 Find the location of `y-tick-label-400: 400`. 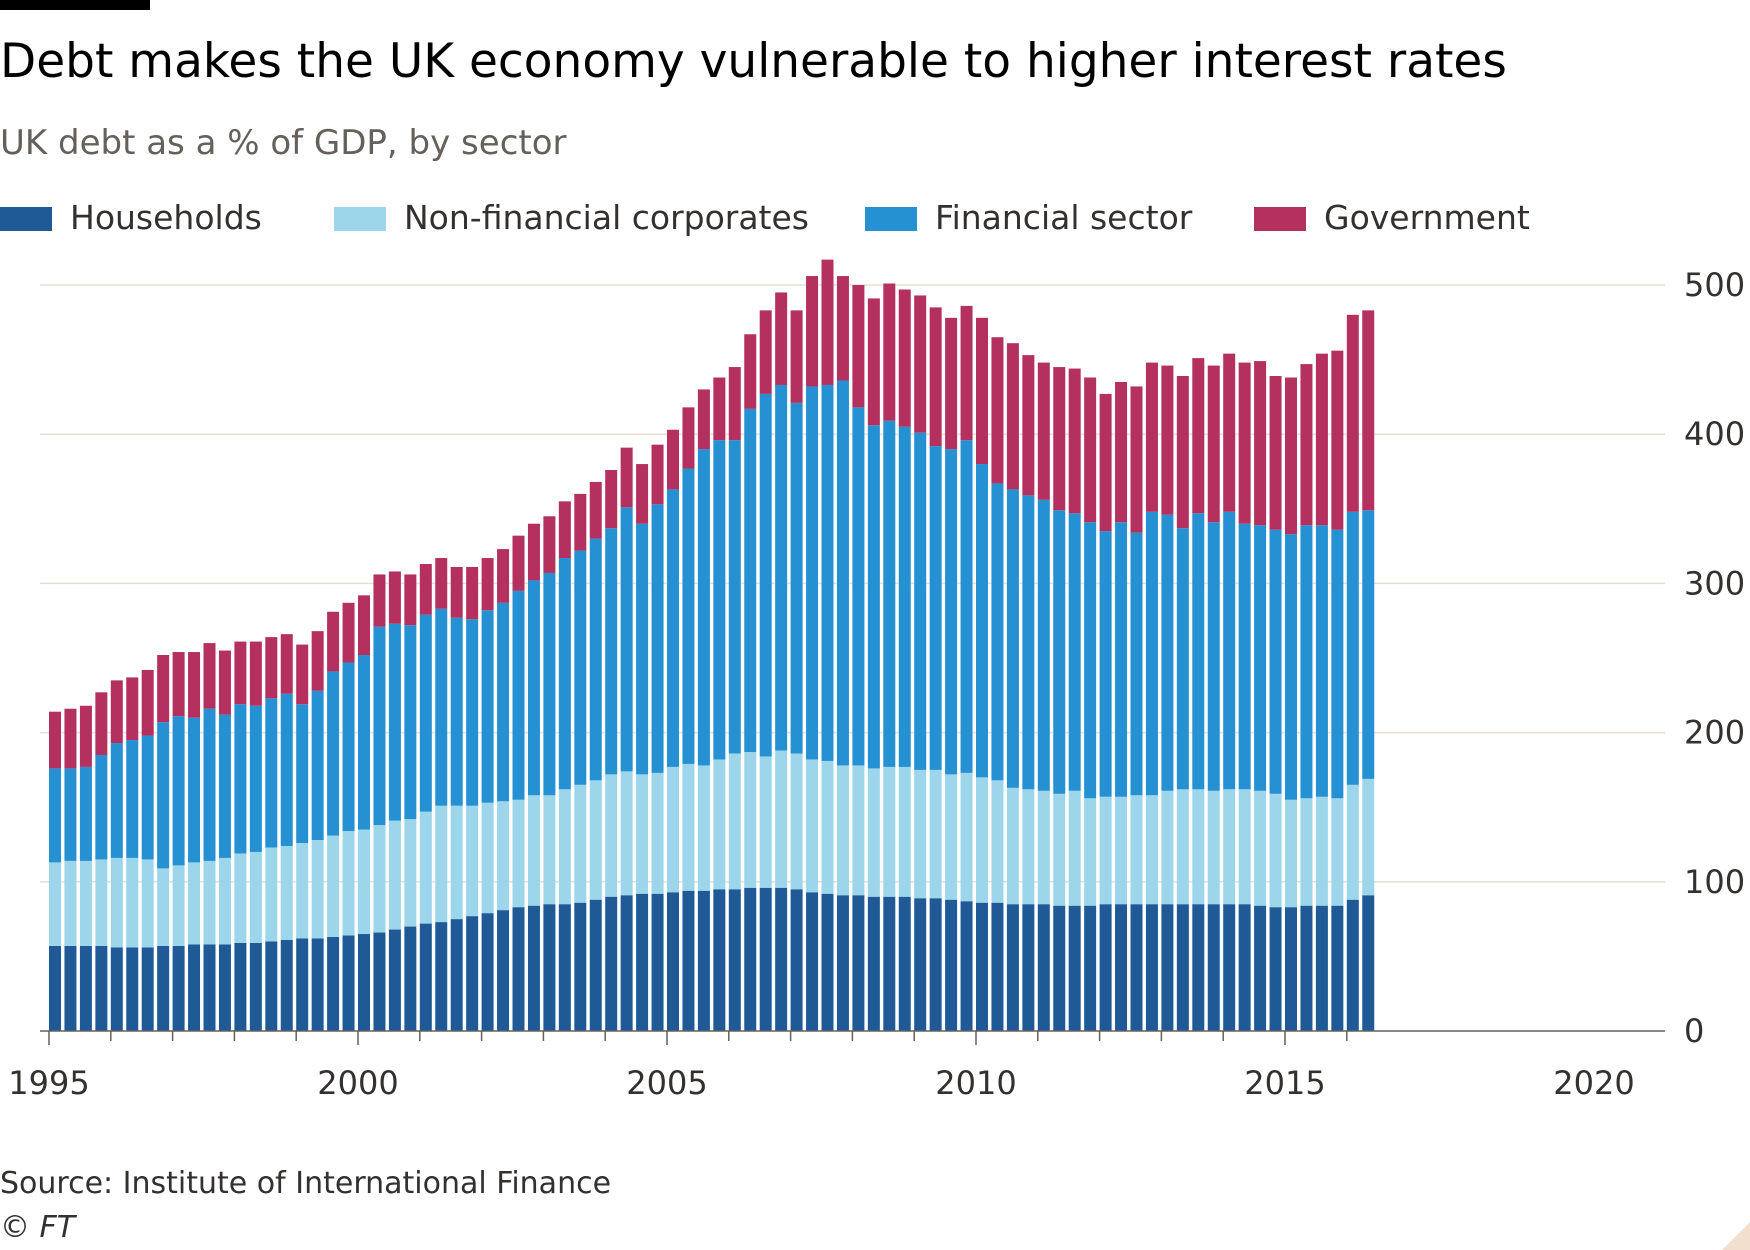

y-tick-label-400: 400 is located at coordinates (1714, 434).